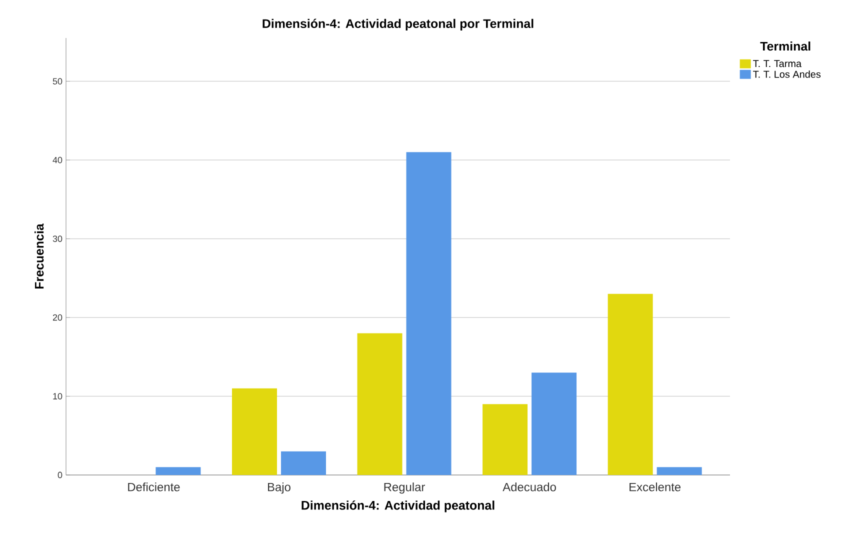 Image resolution: width=858 pixels, height=534 pixels. Describe the element at coordinates (787, 74) in the screenshot. I see `legend-label: T. T. Los Andes` at that location.